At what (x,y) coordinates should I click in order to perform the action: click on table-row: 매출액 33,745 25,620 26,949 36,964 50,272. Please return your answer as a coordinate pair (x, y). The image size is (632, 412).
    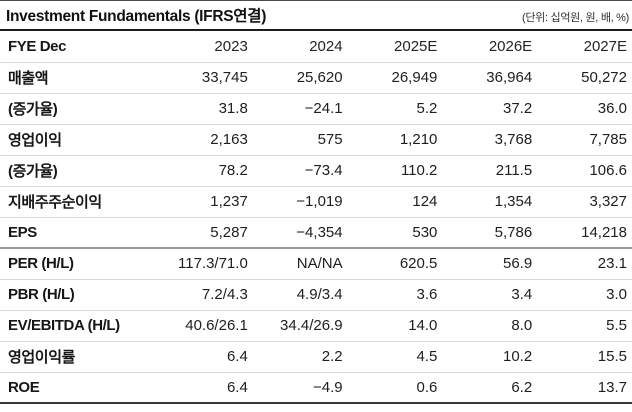
    Looking at the image, I should click on (316, 78).